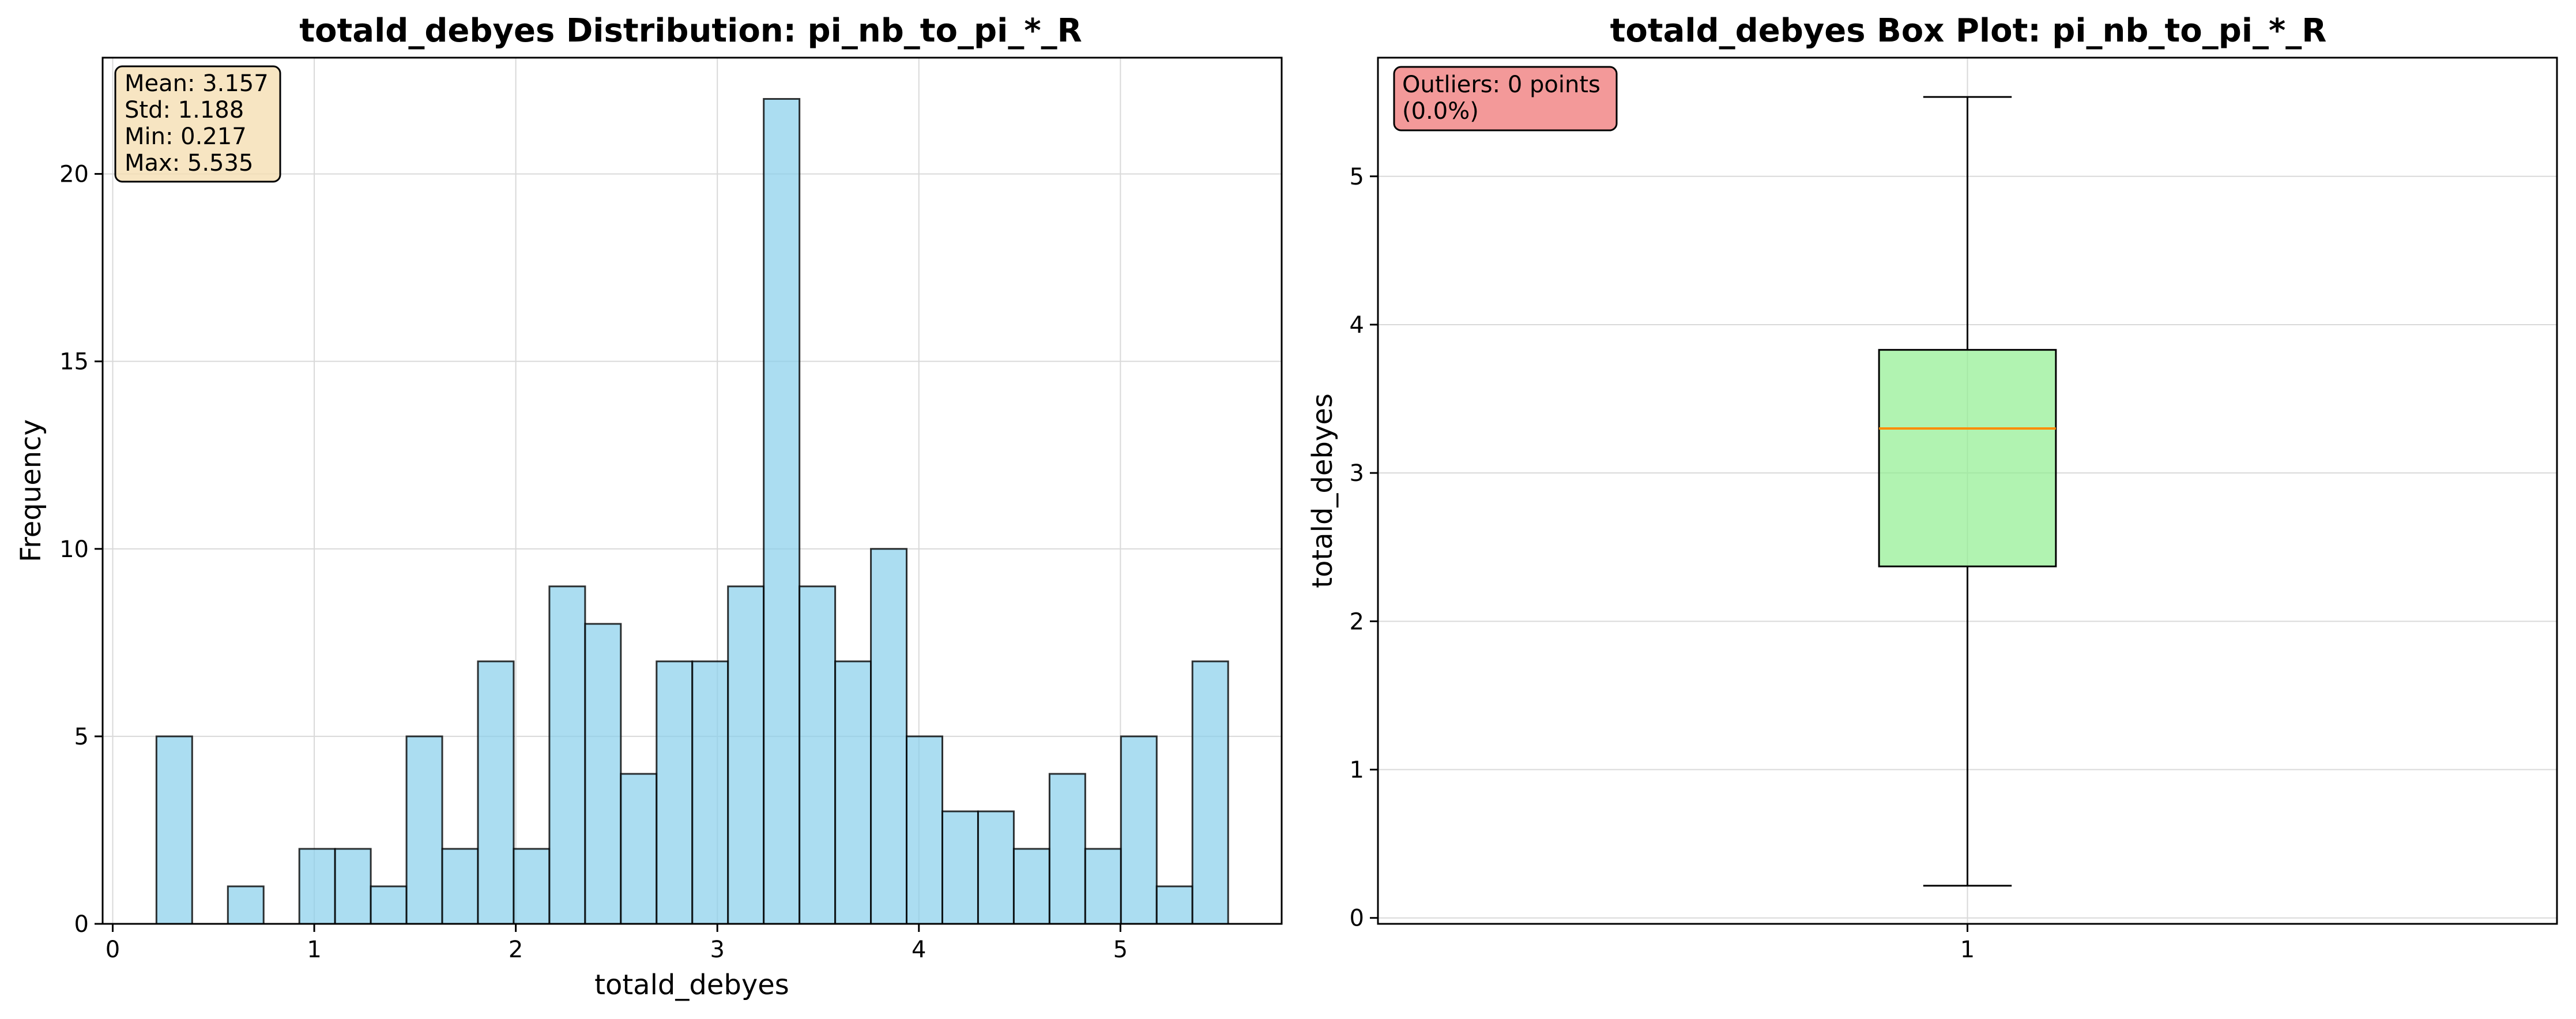  Describe the element at coordinates (1120, 950) in the screenshot. I see `x-tick-label: 5` at that location.